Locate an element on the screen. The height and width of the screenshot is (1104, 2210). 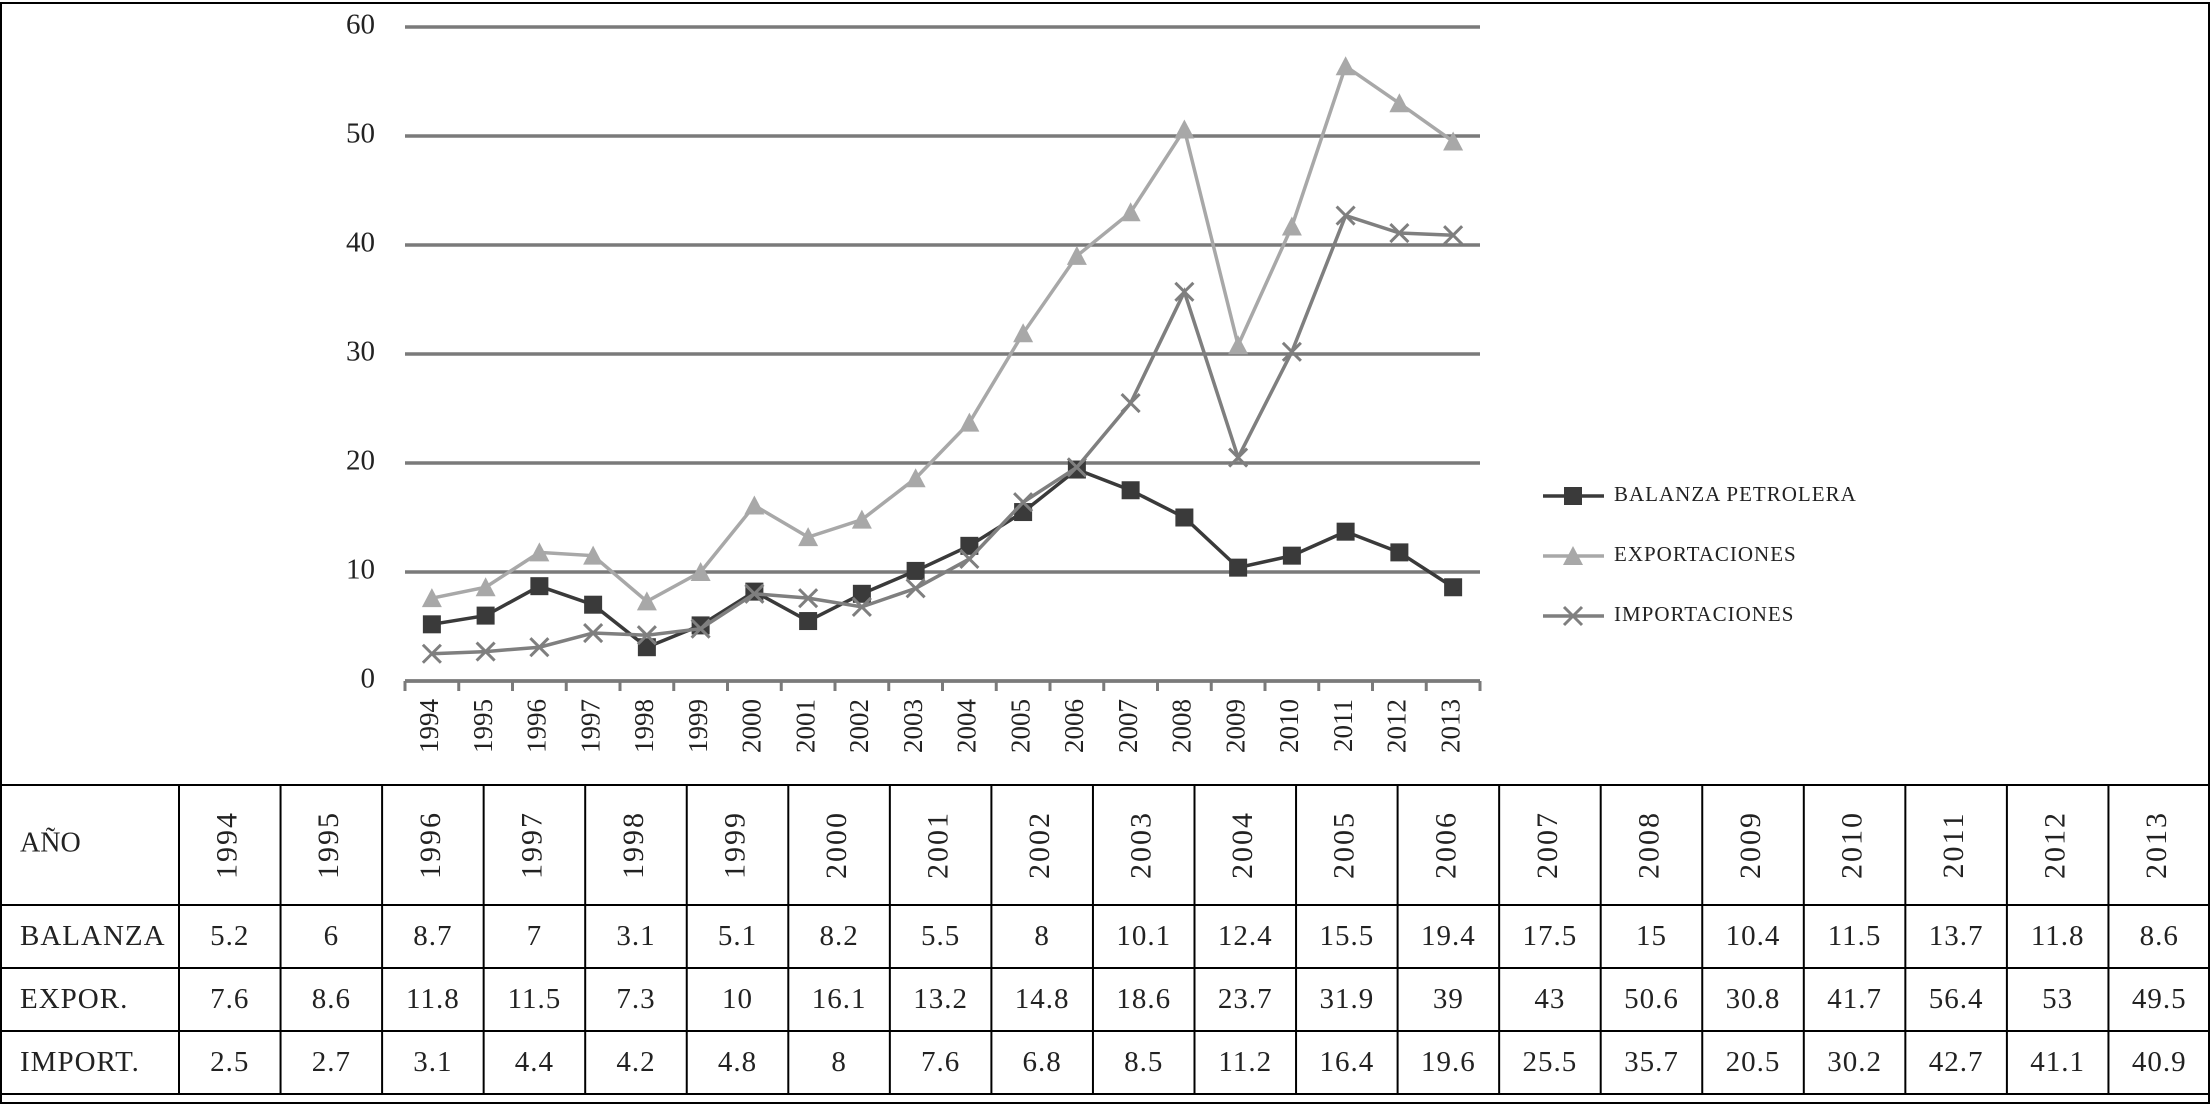
x-tick-label: 2003 is located at coordinates (913, 726).